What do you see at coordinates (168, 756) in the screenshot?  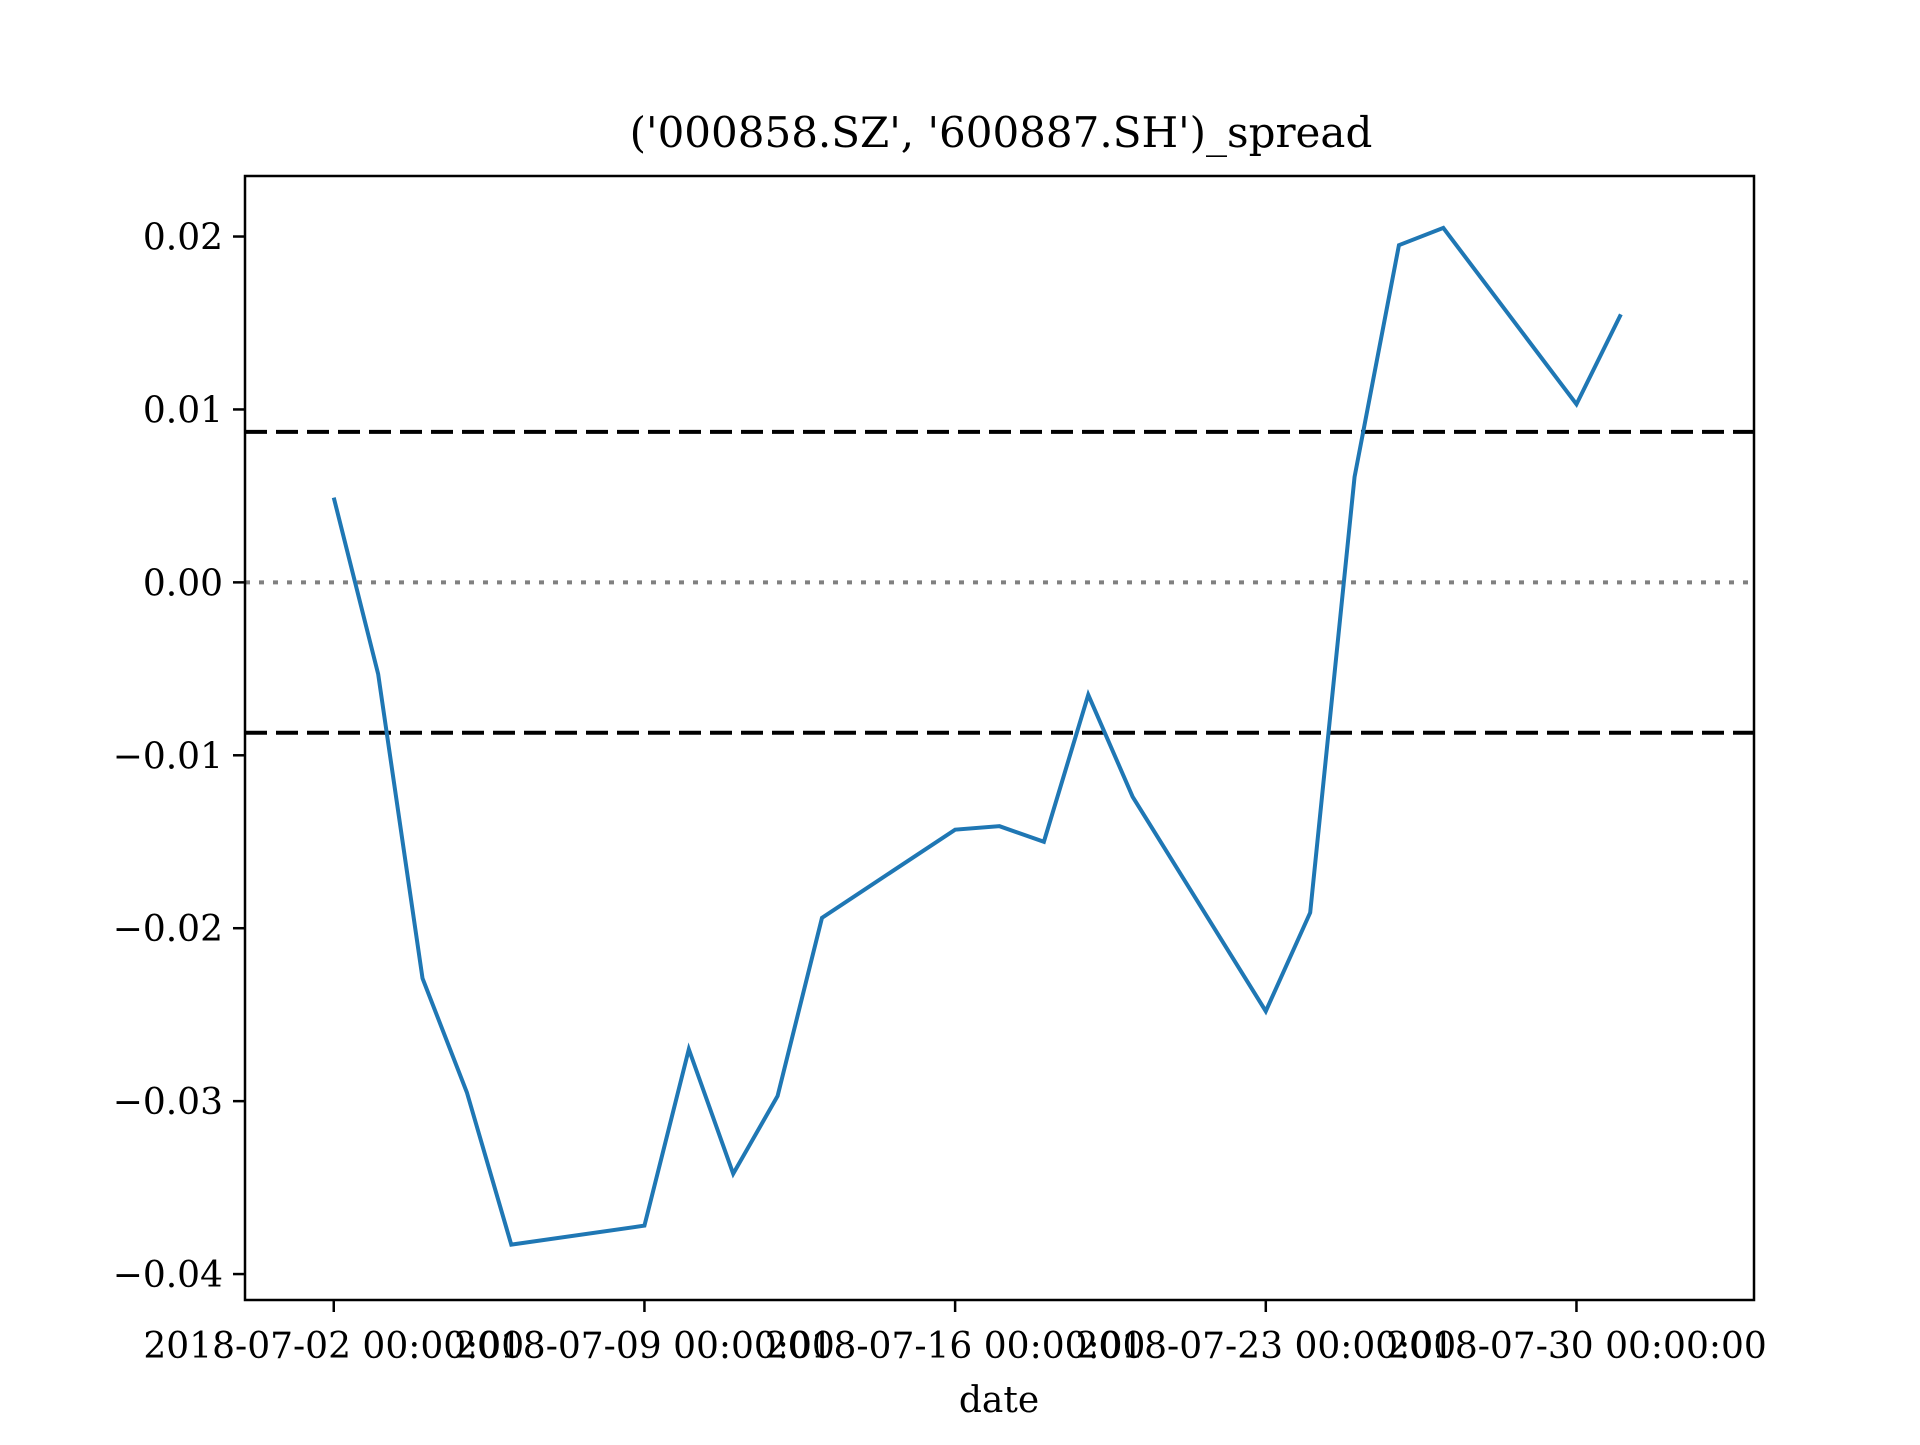 I see `y-tick-label: −0.01` at bounding box center [168, 756].